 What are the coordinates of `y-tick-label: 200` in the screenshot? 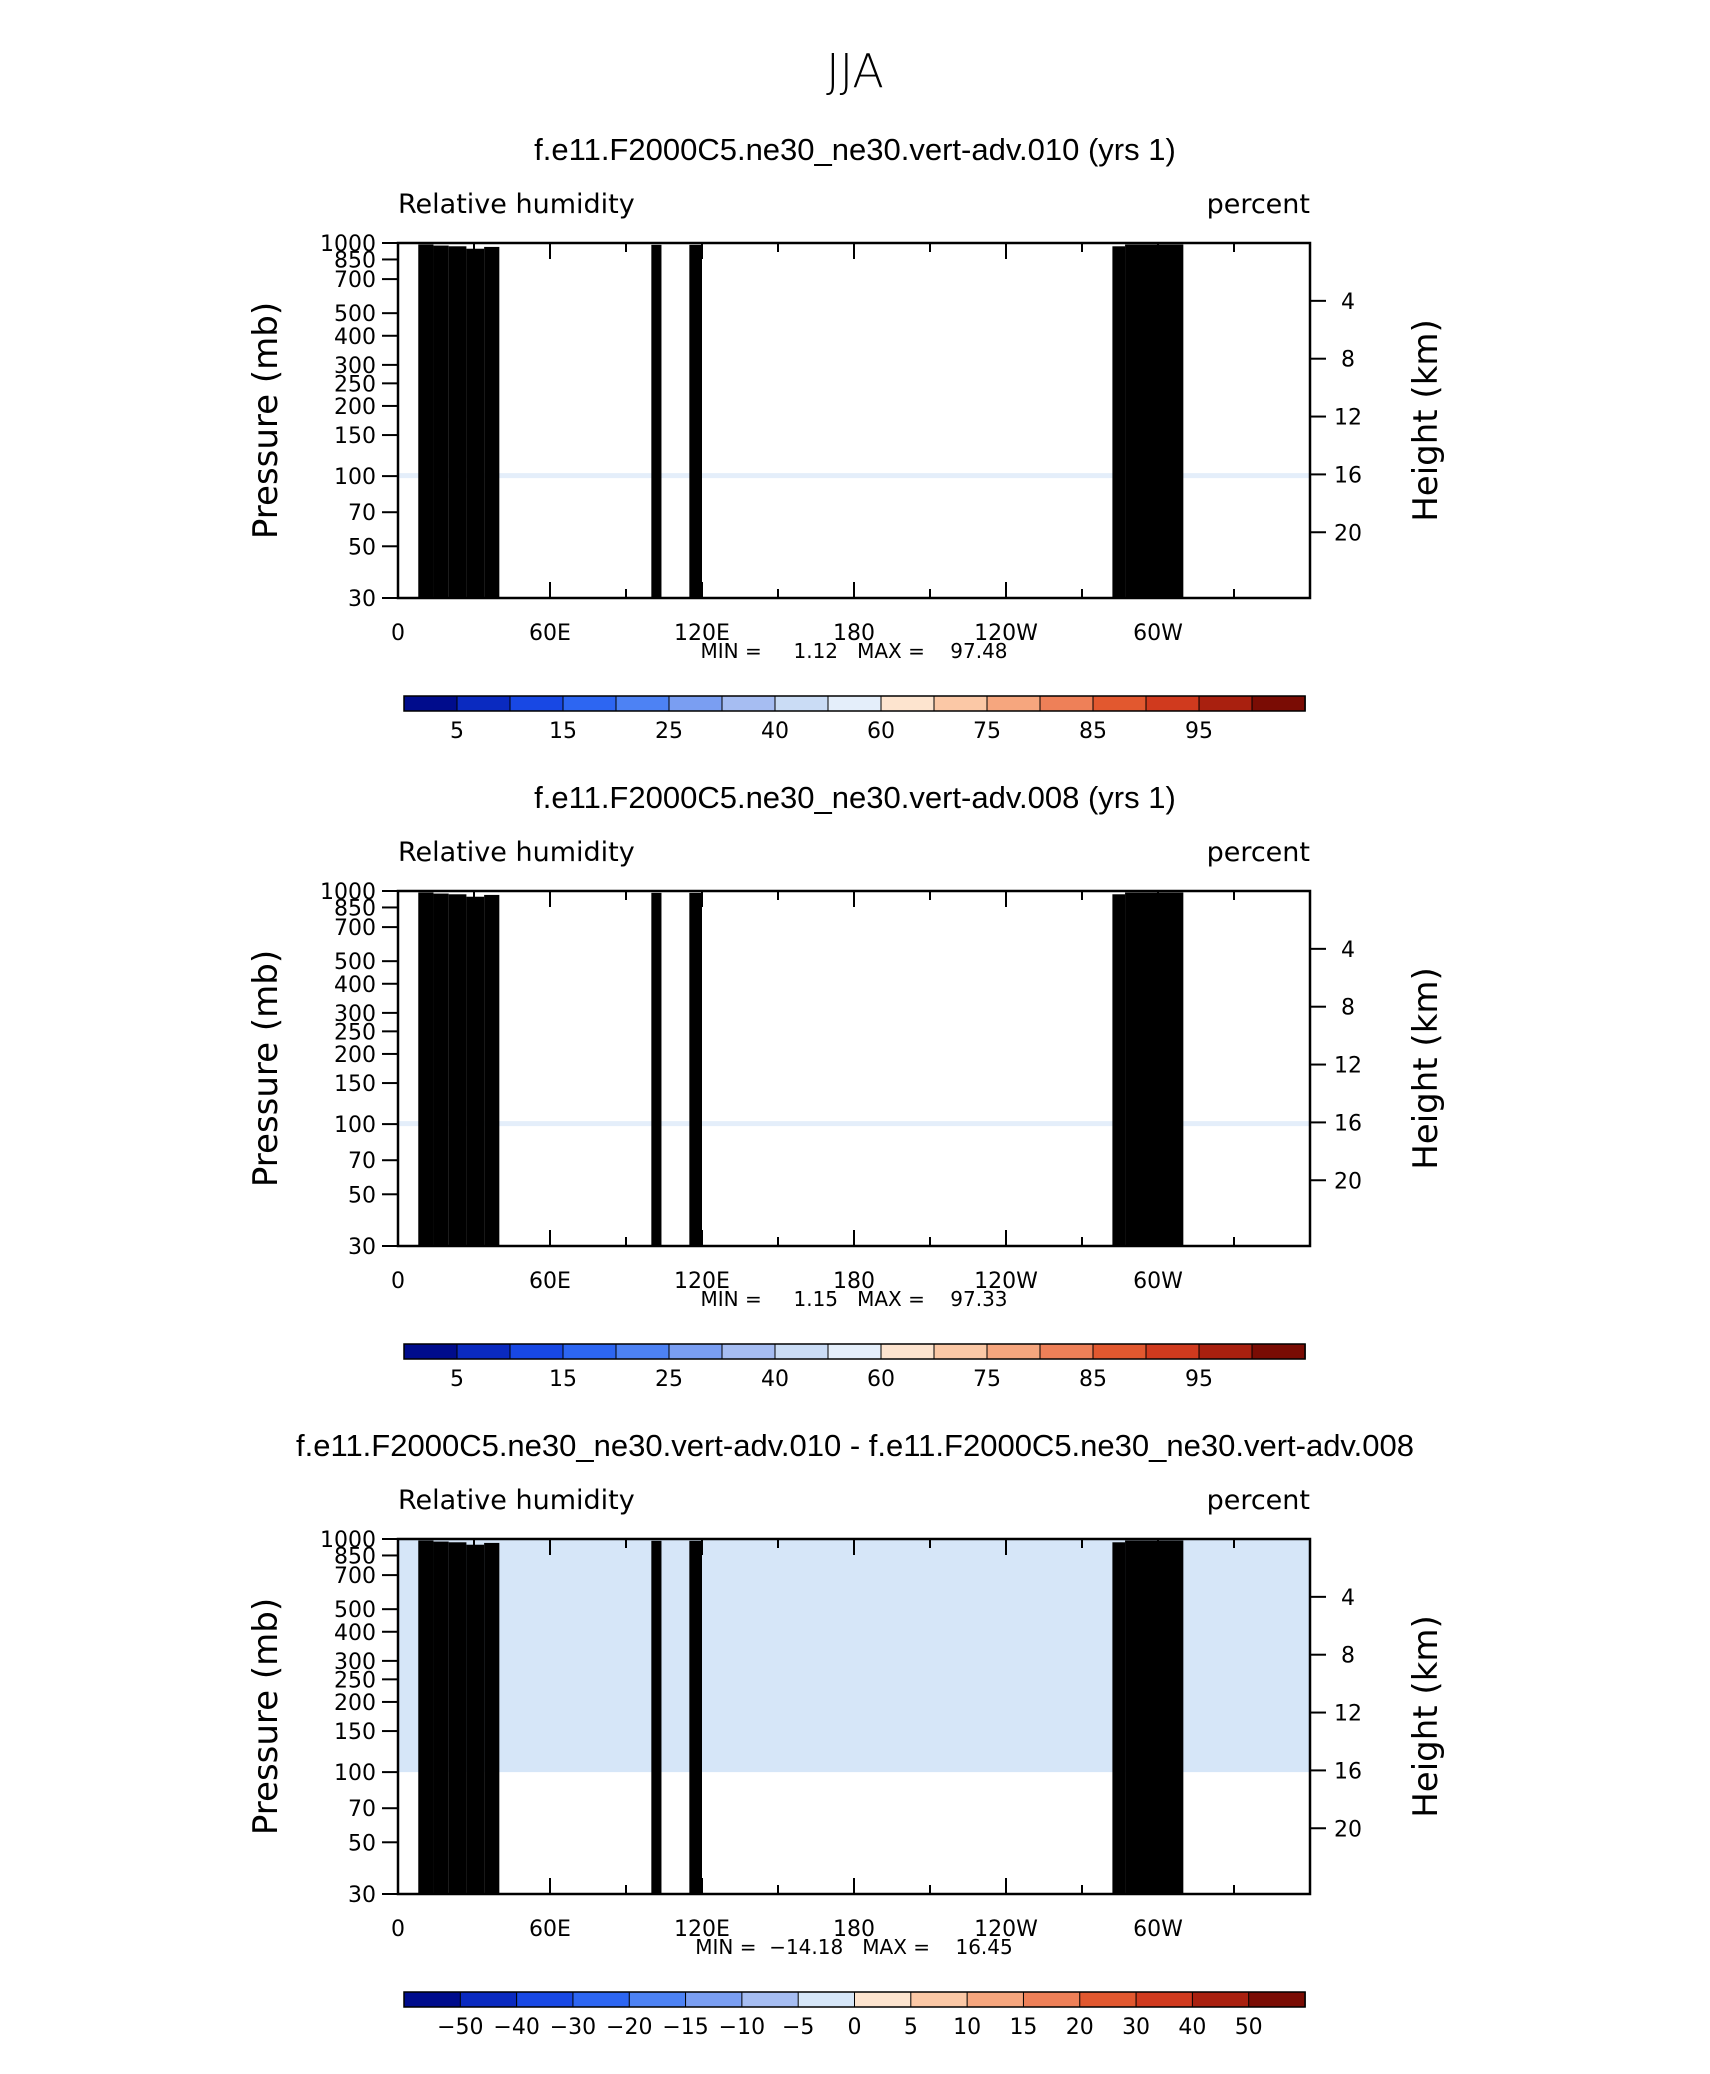 It's located at (355, 407).